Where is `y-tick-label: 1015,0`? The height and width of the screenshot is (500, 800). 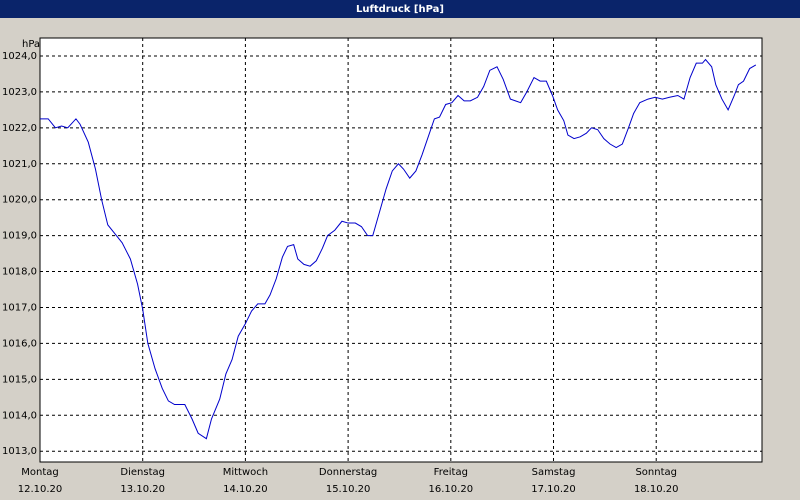 y-tick-label: 1015,0 is located at coordinates (19, 379).